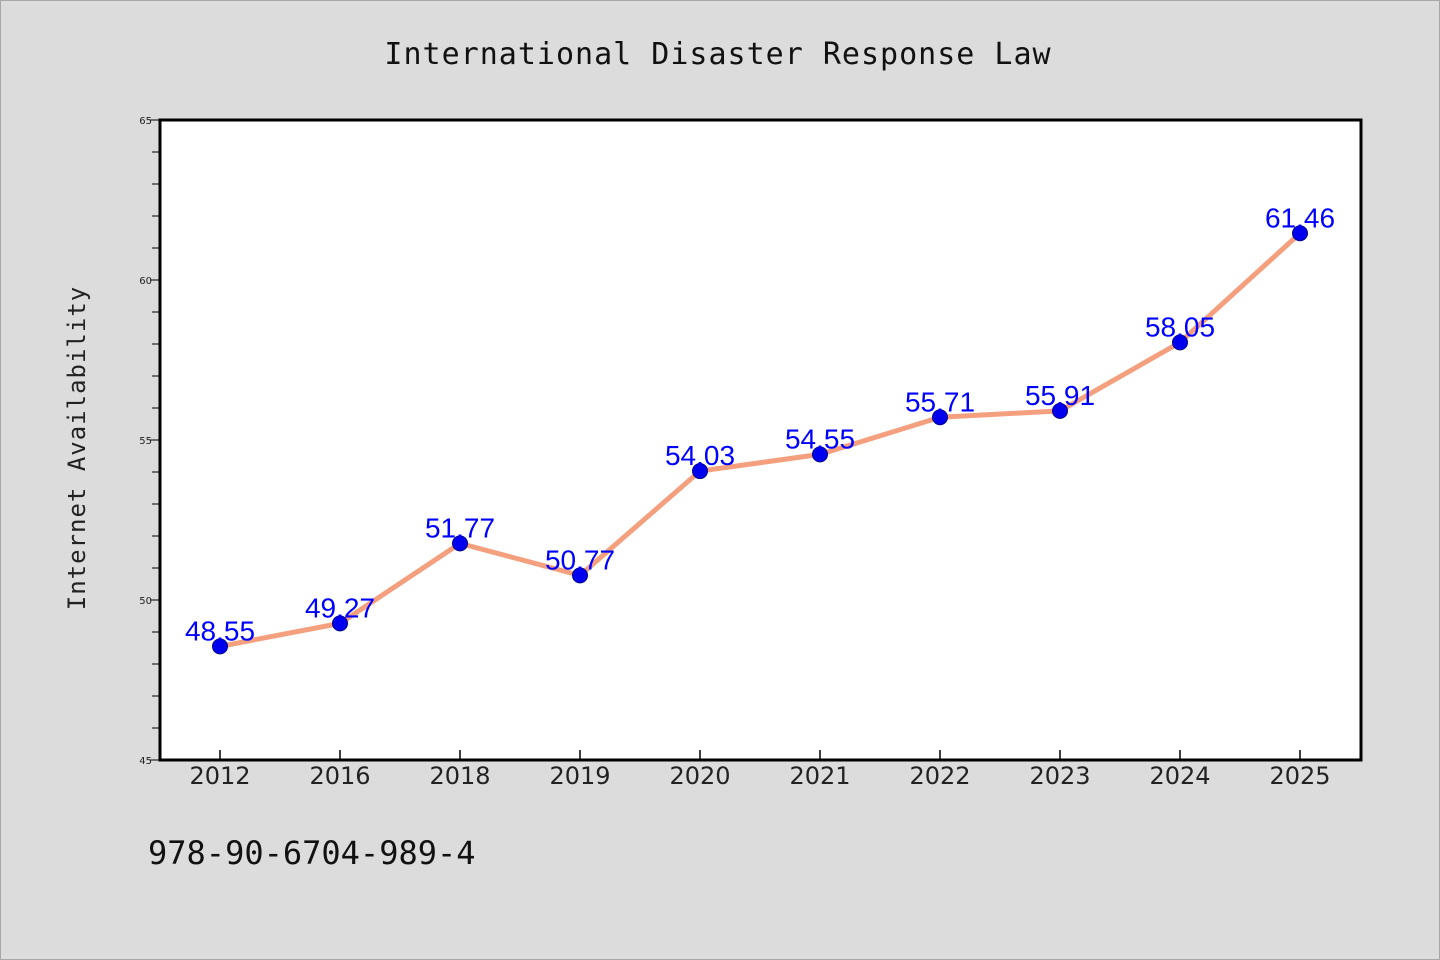 The width and height of the screenshot is (1440, 960). What do you see at coordinates (77, 448) in the screenshot?
I see `y-axis-label: Internet Availability` at bounding box center [77, 448].